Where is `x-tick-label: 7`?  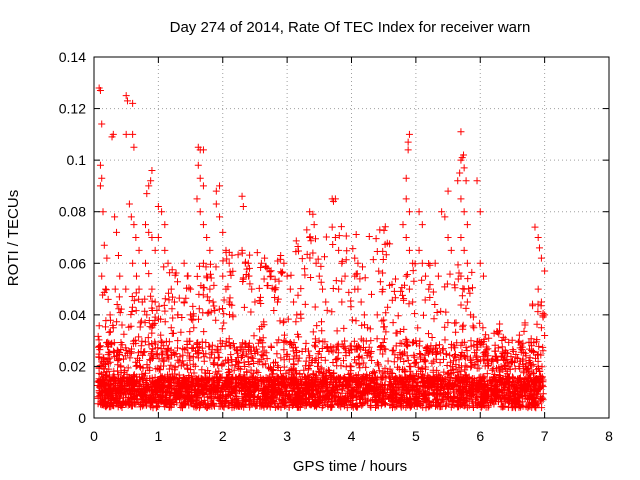 x-tick-label: 7 is located at coordinates (545, 436).